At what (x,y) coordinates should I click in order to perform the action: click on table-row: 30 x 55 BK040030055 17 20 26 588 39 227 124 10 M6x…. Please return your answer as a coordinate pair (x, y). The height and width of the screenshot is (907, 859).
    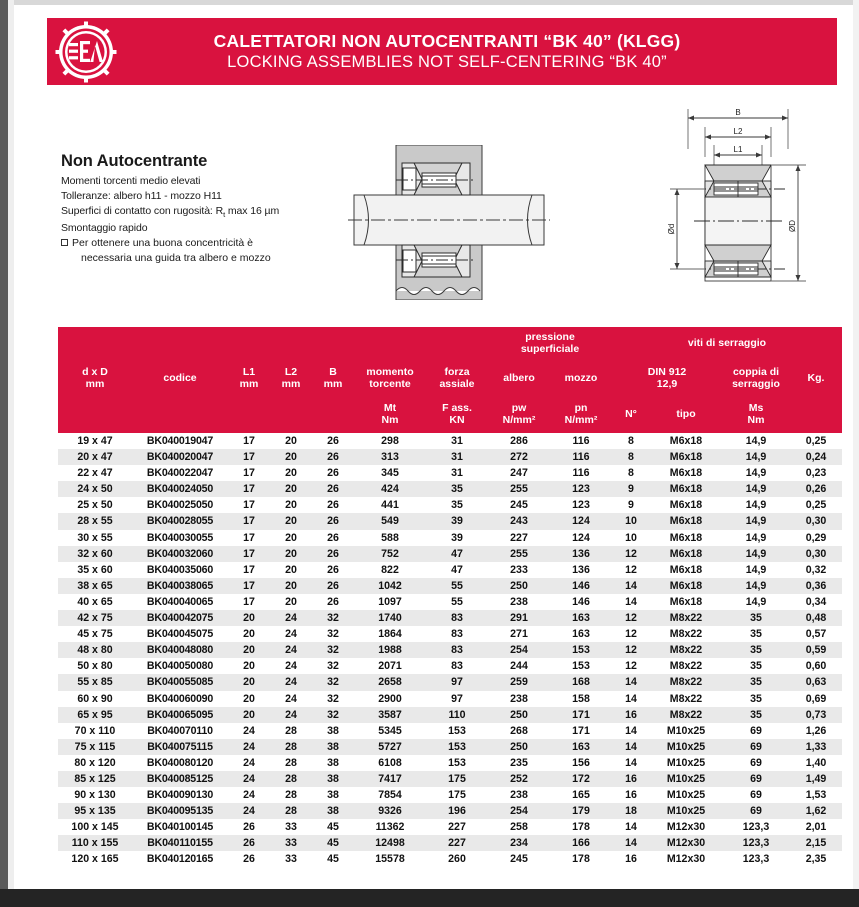
    Looking at the image, I should click on (450, 537).